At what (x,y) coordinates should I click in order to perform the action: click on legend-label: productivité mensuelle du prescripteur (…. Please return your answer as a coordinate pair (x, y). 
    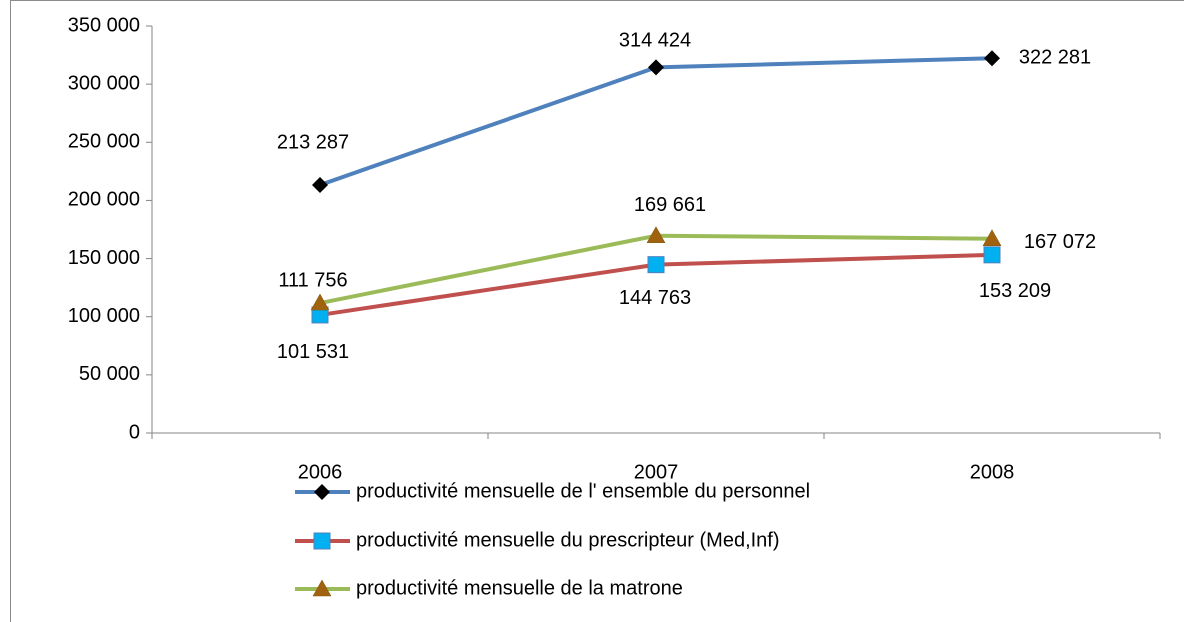
    Looking at the image, I should click on (568, 540).